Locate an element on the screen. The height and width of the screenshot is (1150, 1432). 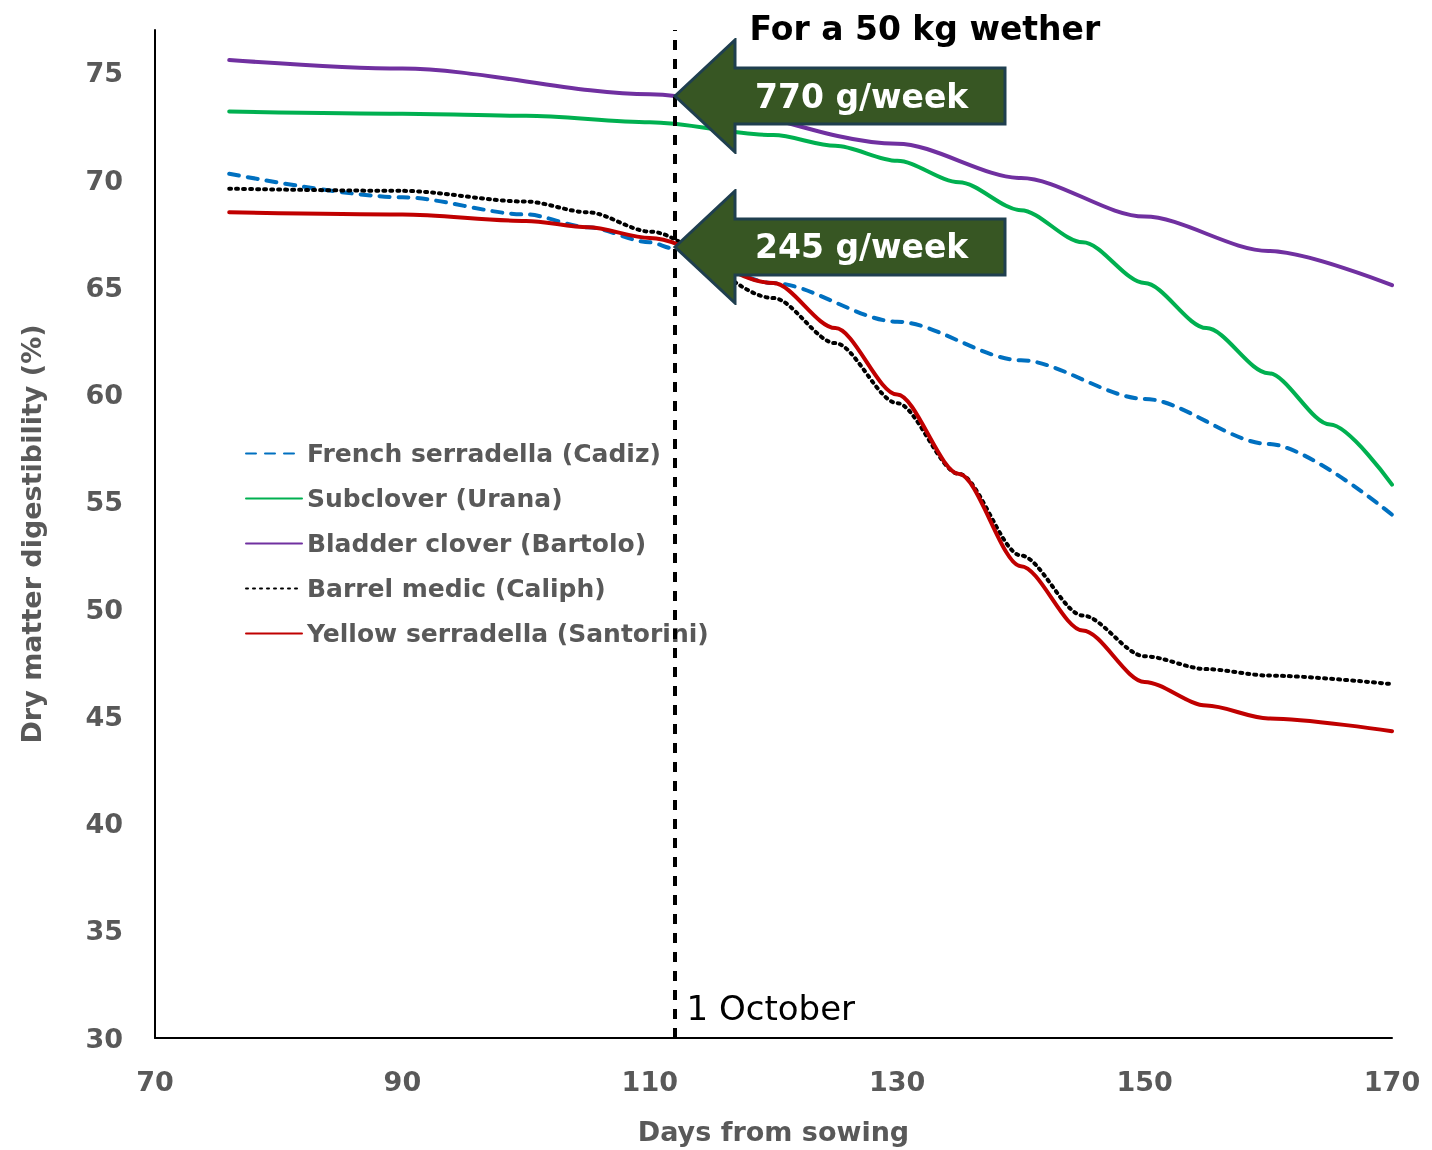
y-tick-label: 45 is located at coordinates (104, 716).